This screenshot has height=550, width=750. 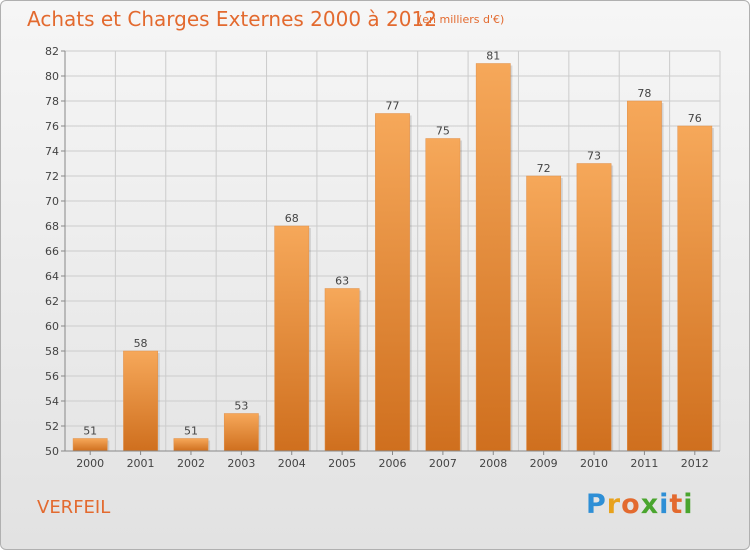 What do you see at coordinates (342, 370) in the screenshot?
I see `bar-2005` at bounding box center [342, 370].